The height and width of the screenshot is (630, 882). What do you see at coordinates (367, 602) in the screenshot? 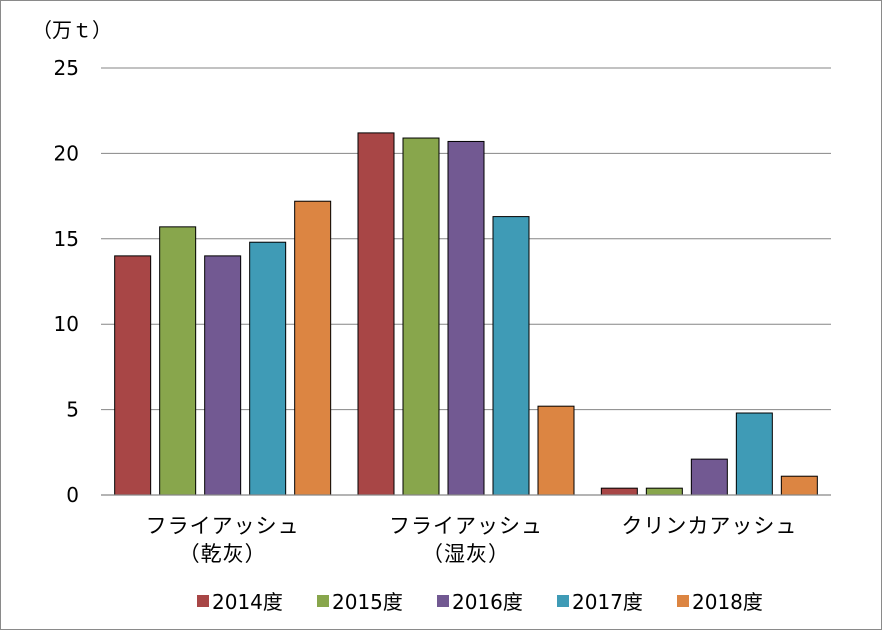
I see `legend-label: 2015度` at bounding box center [367, 602].